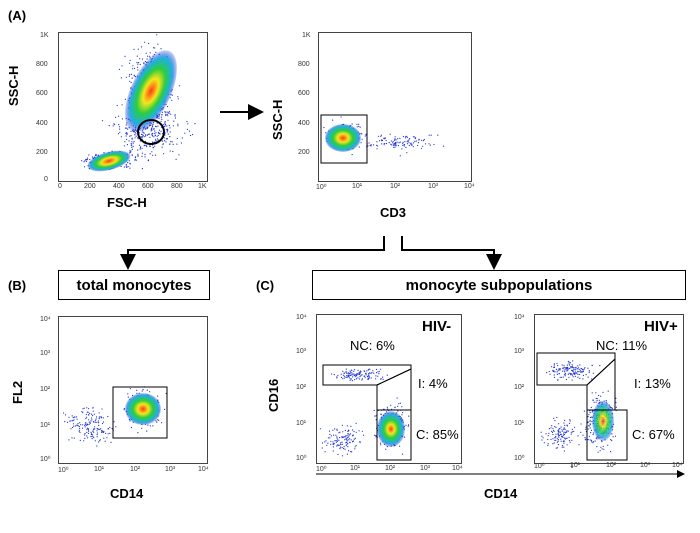 The width and height of the screenshot is (700, 533). What do you see at coordinates (17, 392) in the screenshot?
I see `b-ylabel: FL2` at bounding box center [17, 392].